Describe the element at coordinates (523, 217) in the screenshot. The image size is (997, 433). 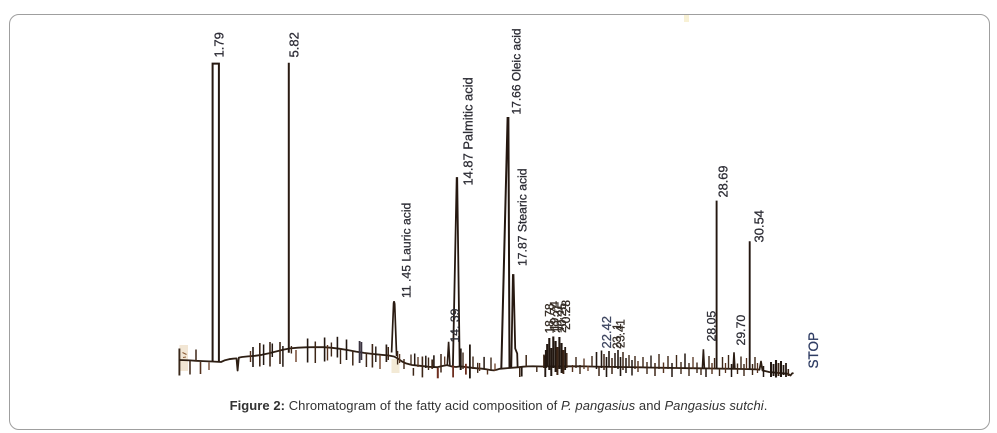
I see `svg-text: 17.87 Stearic acid` at that location.